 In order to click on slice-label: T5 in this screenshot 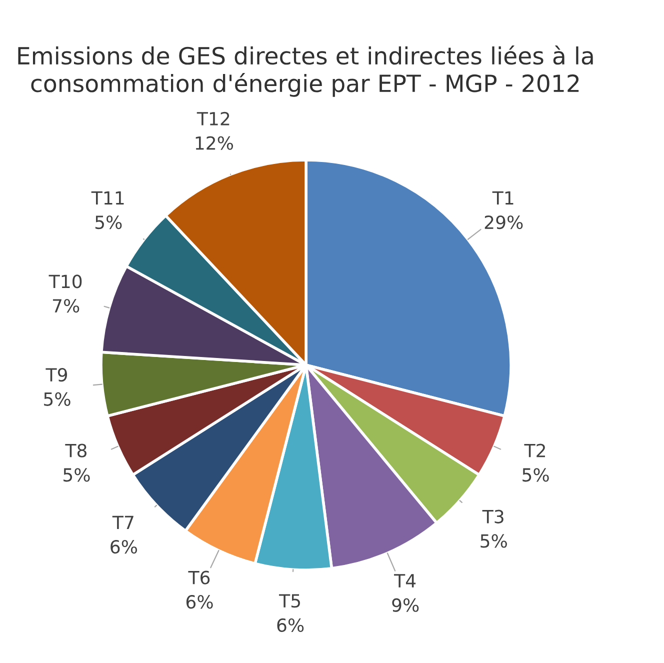, I will do `click(289, 601)`.